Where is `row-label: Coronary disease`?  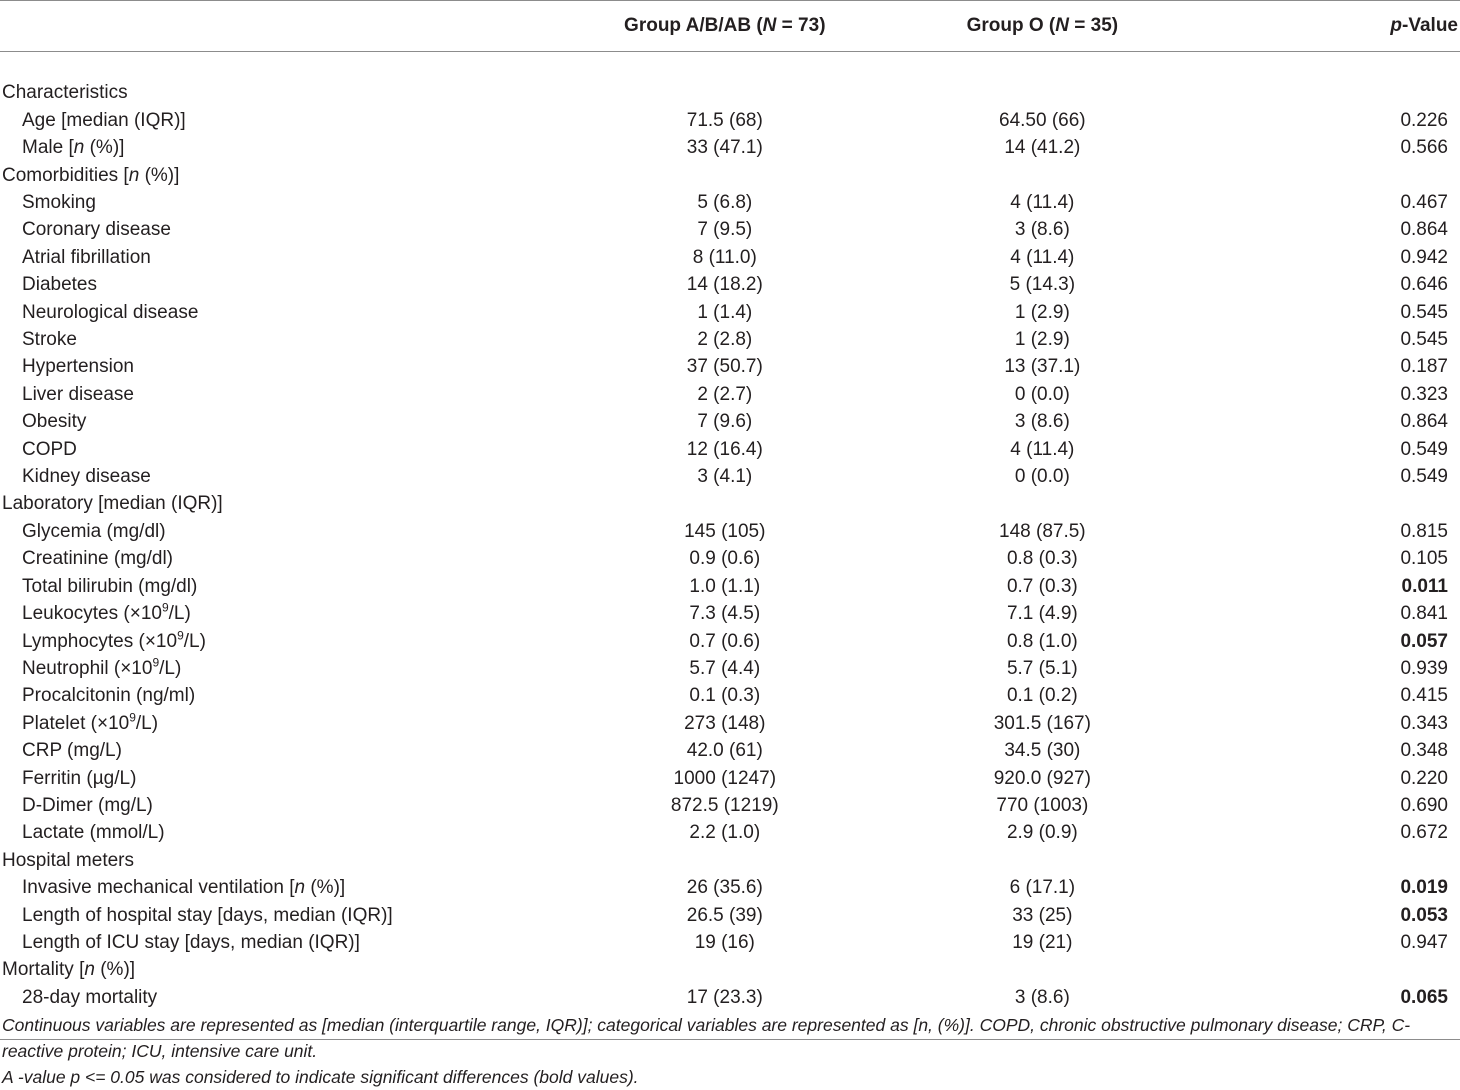 row-label: Coronary disease is located at coordinates (96, 230).